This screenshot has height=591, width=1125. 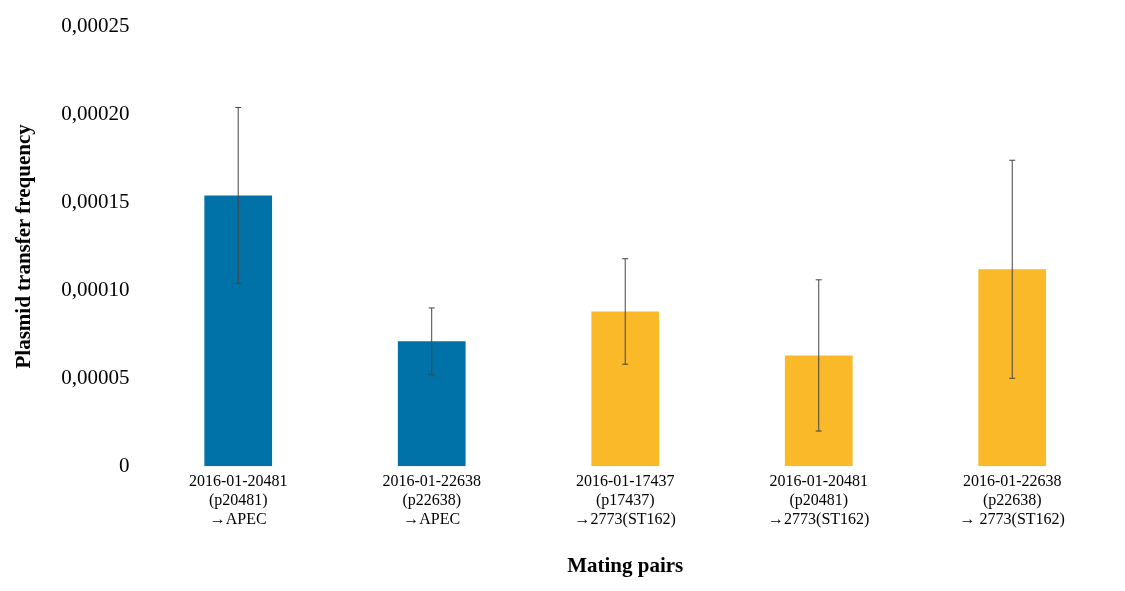 I want to click on x-tick-label: 2016-01-20481 (p20481) →2773(ST162), so click(x=819, y=500).